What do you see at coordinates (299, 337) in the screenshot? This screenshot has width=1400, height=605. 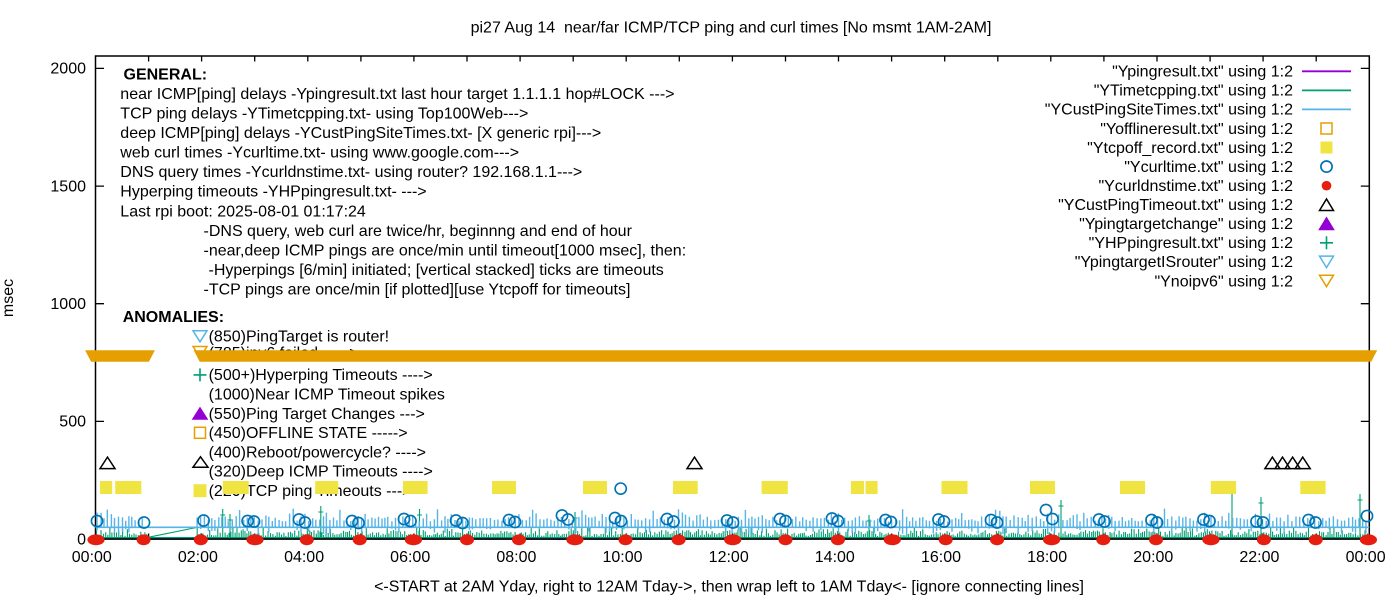 I see `svg-text: (850)PingTarget is router!` at bounding box center [299, 337].